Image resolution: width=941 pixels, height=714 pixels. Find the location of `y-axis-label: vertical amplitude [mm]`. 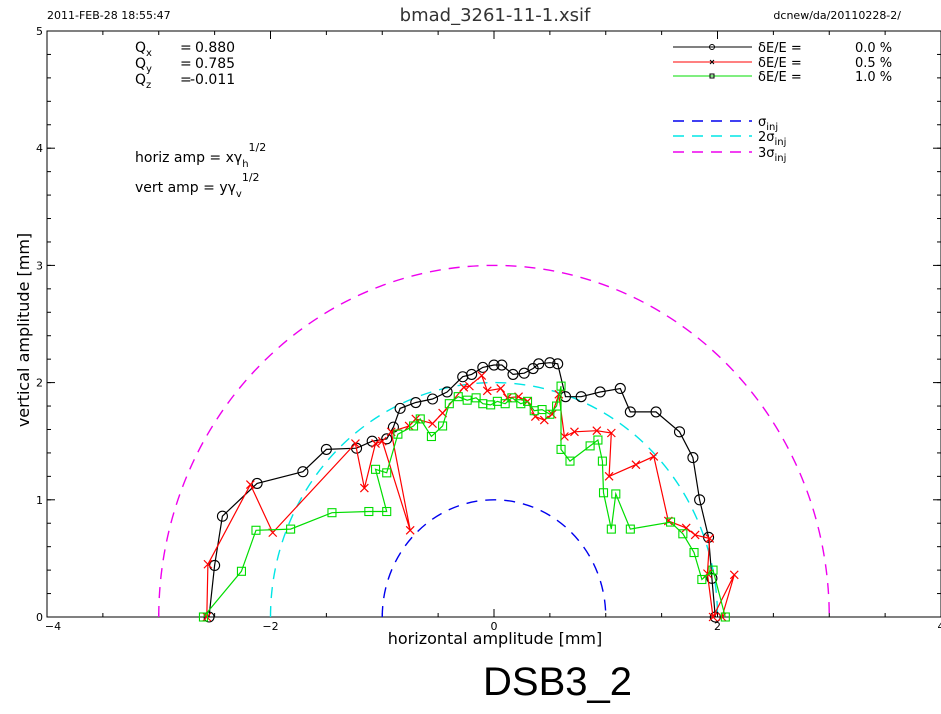

y-axis-label: vertical amplitude [mm] is located at coordinates (23, 330).